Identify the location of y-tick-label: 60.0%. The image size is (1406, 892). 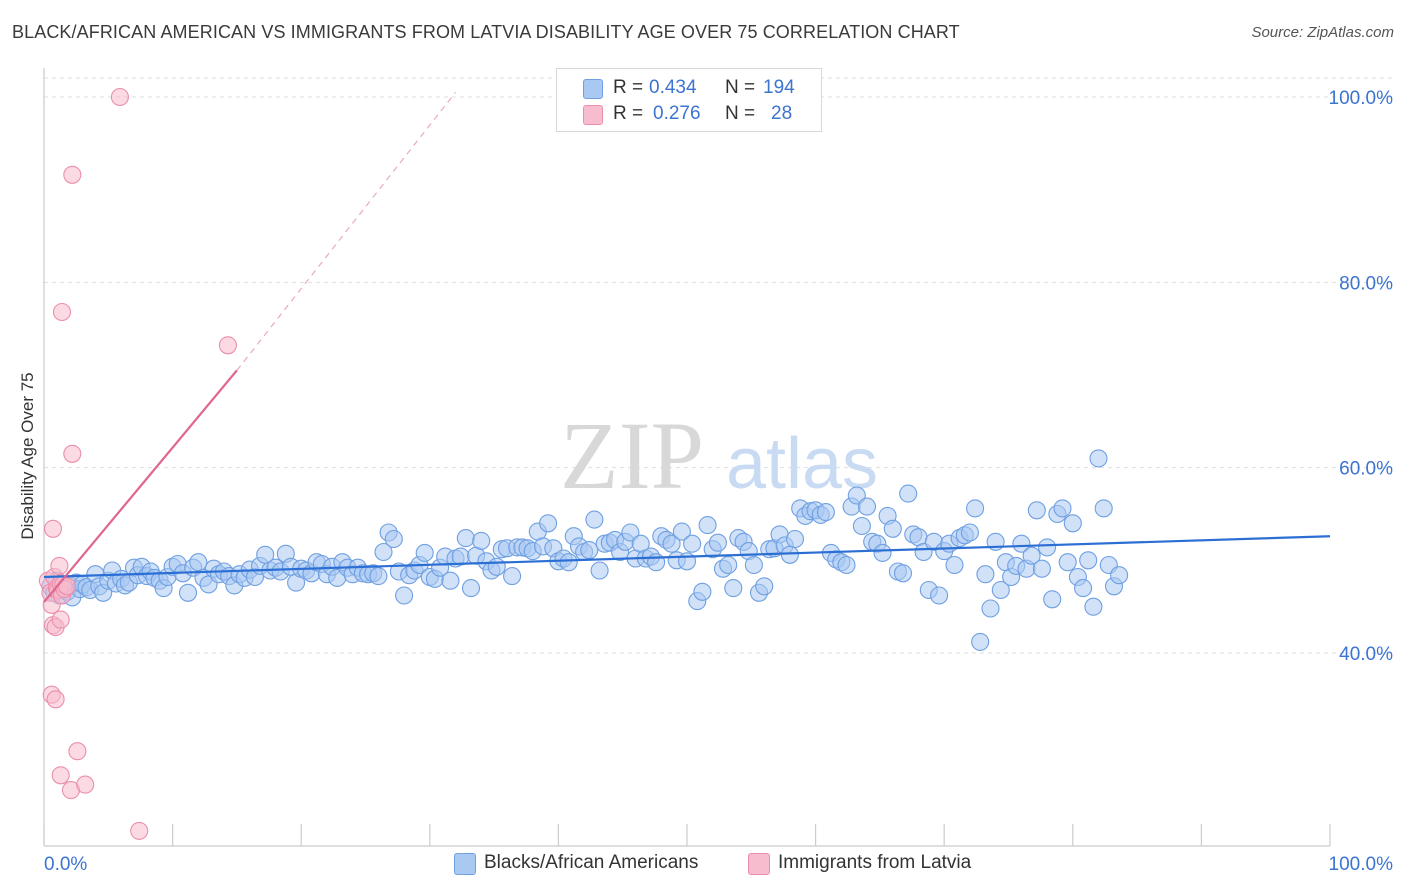
(1366, 469).